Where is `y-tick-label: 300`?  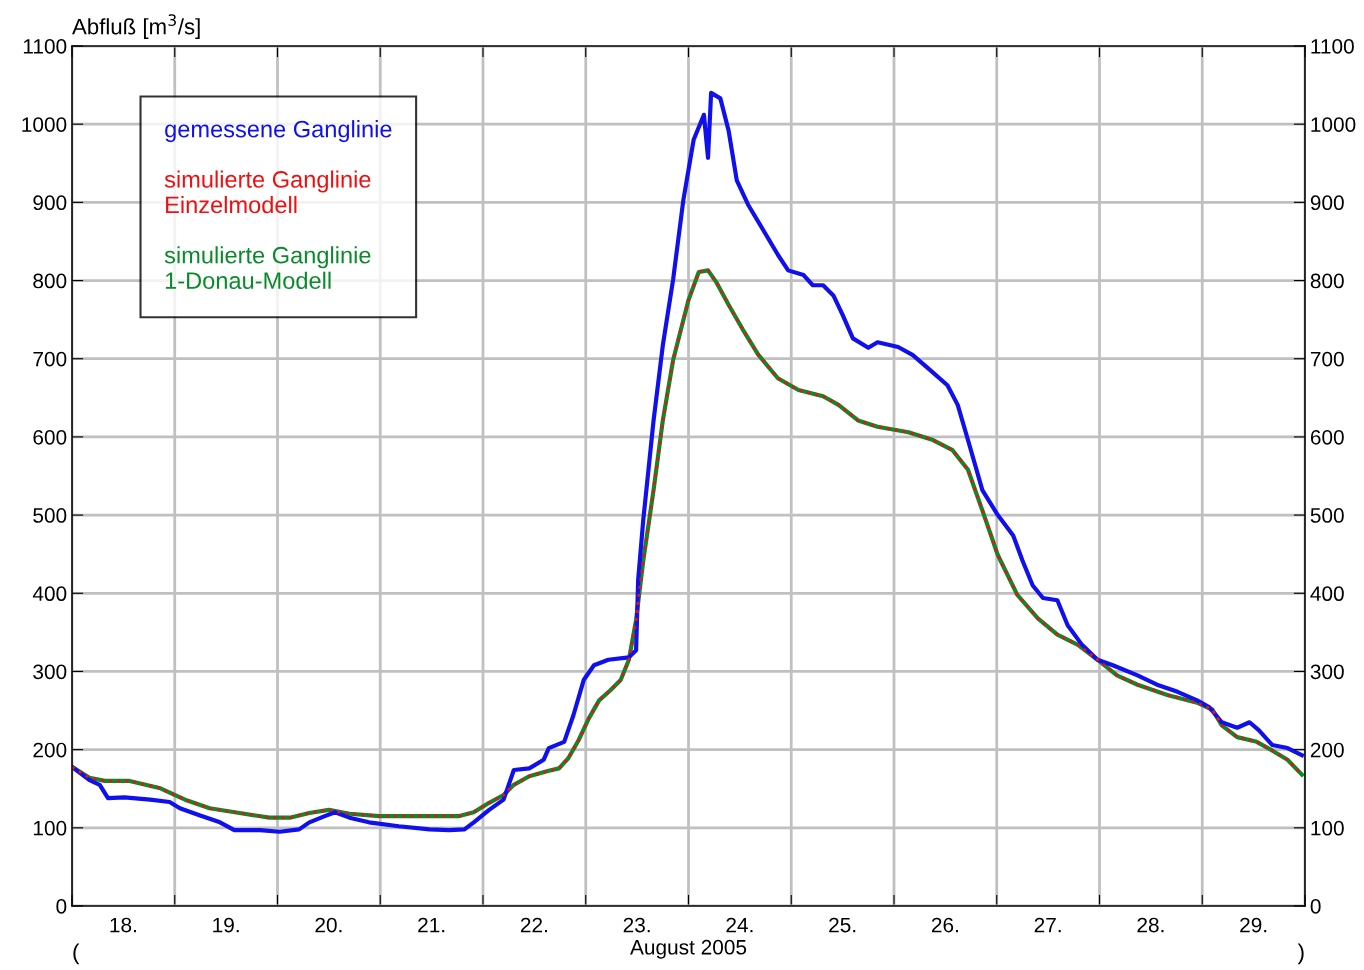
y-tick-label: 300 is located at coordinates (50, 672).